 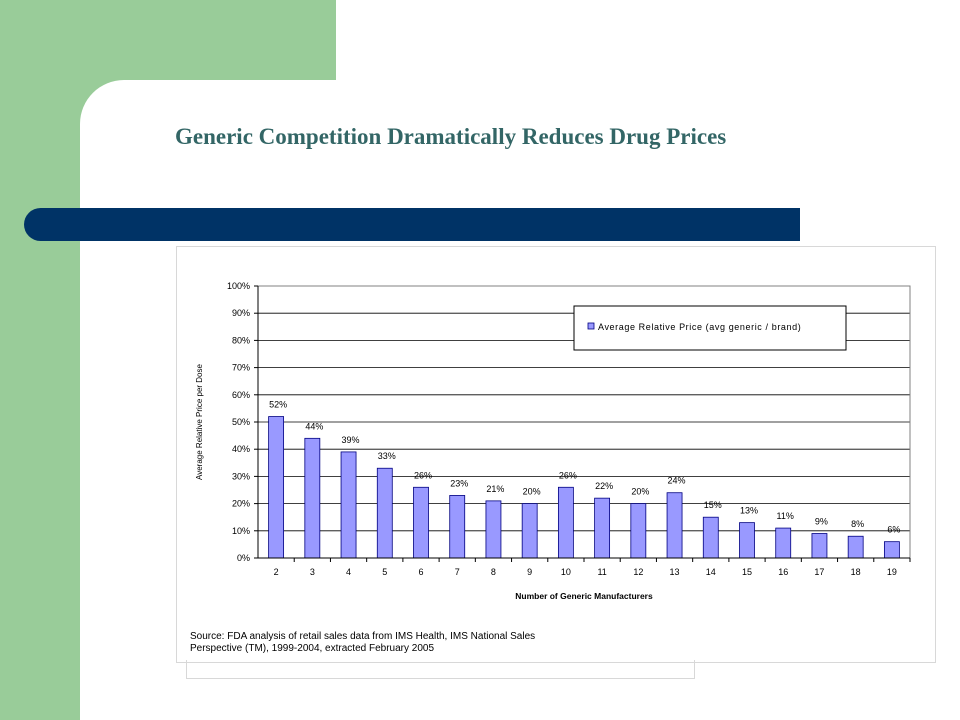 I want to click on y-tick-label: 20%, so click(x=241, y=504).